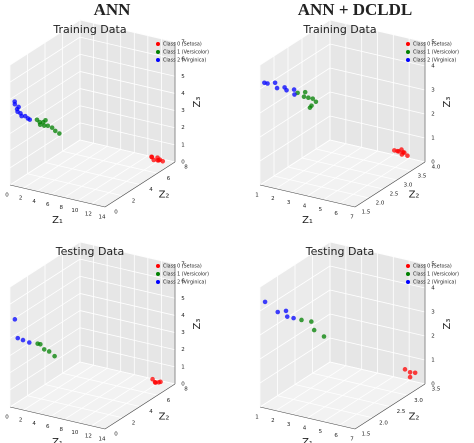 The width and height of the screenshot is (474, 443). What do you see at coordinates (307, 220) in the screenshot?
I see `x-axis-label: Z₁` at bounding box center [307, 220].